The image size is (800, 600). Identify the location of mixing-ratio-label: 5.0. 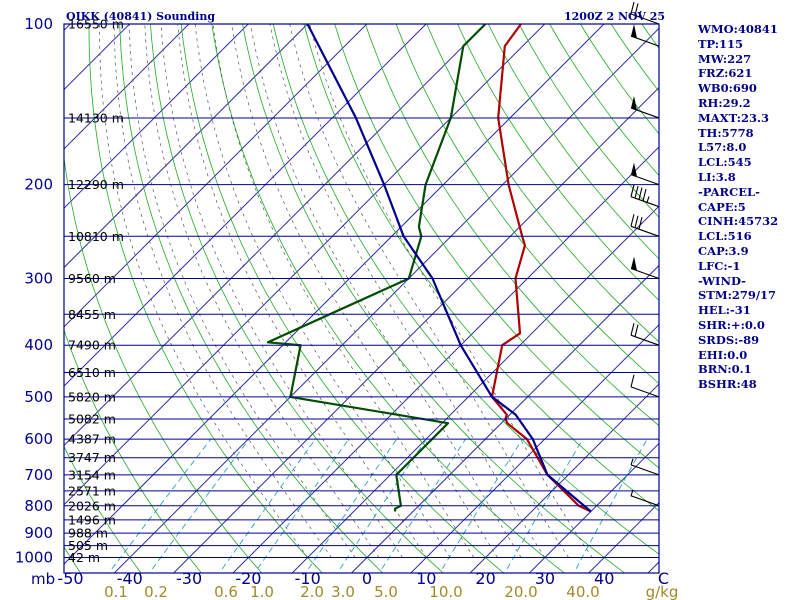
(386, 591).